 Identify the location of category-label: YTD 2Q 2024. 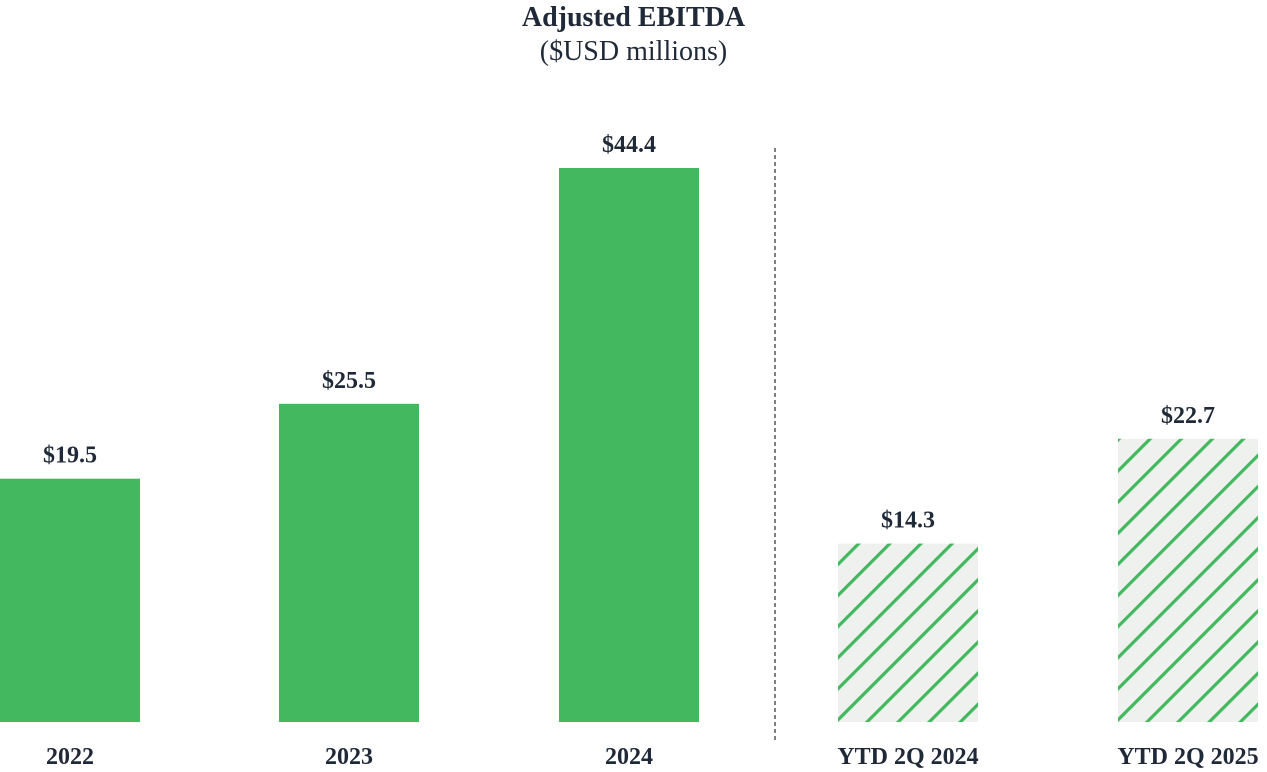
(907, 757).